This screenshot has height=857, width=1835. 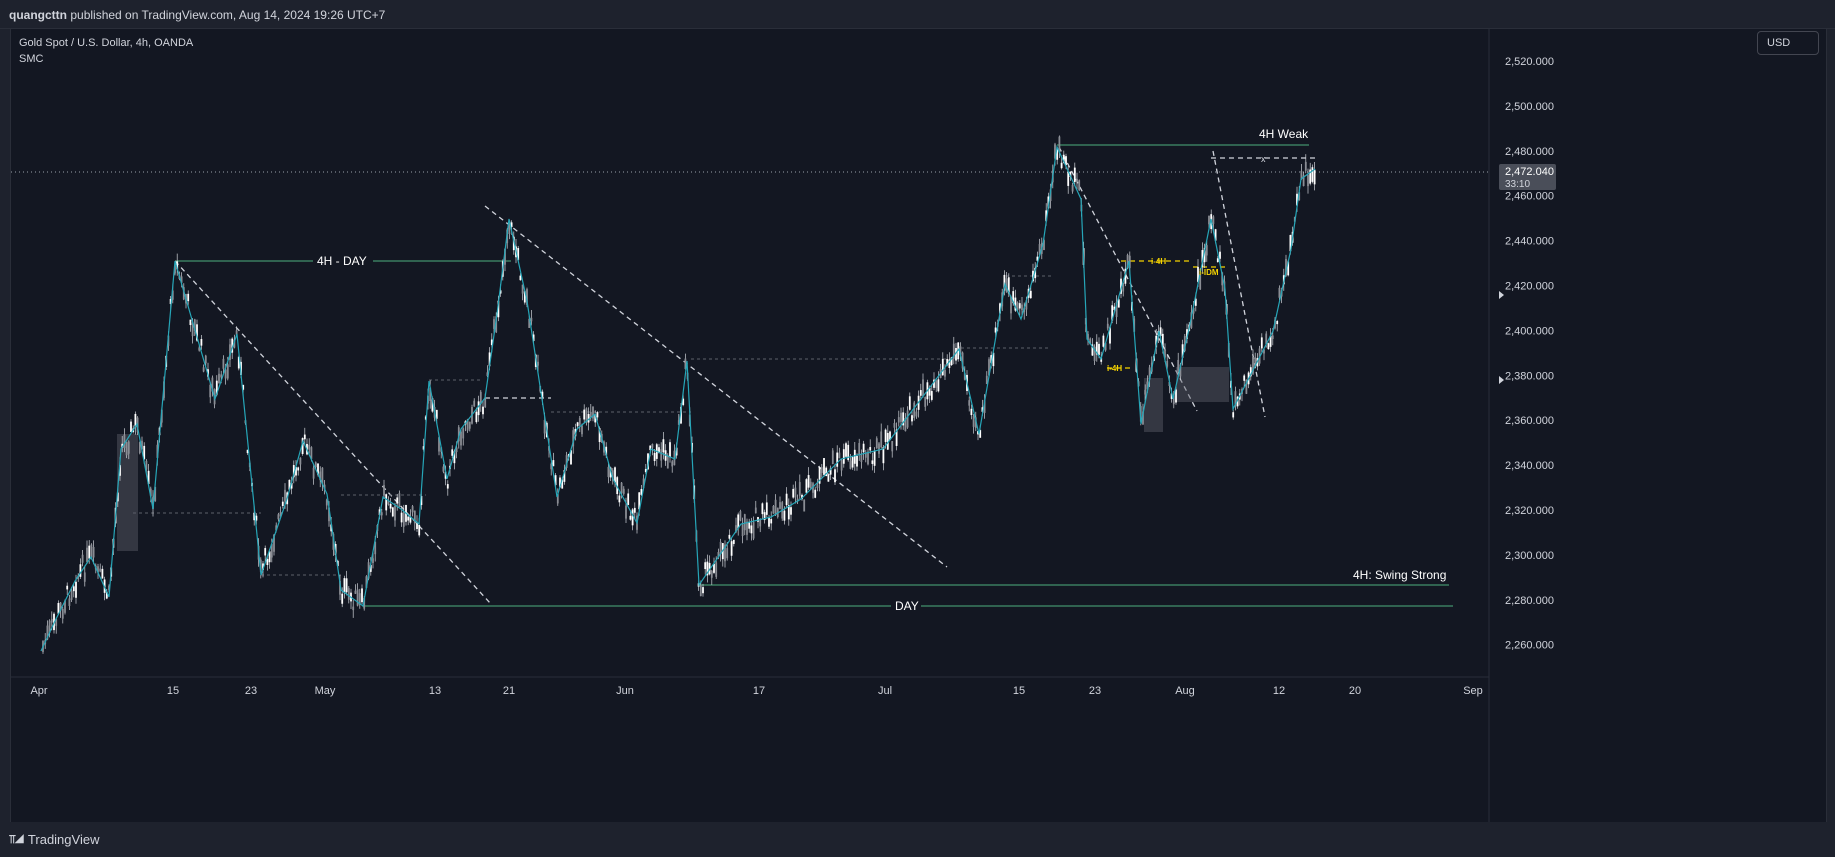 What do you see at coordinates (1788, 43) in the screenshot?
I see `currency-button: USD` at bounding box center [1788, 43].